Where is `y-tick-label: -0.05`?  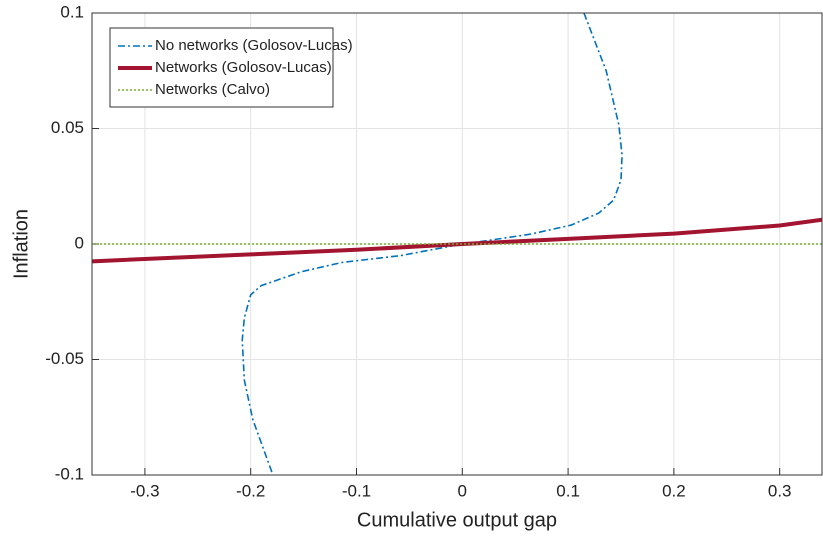 y-tick-label: -0.05 is located at coordinates (64, 358).